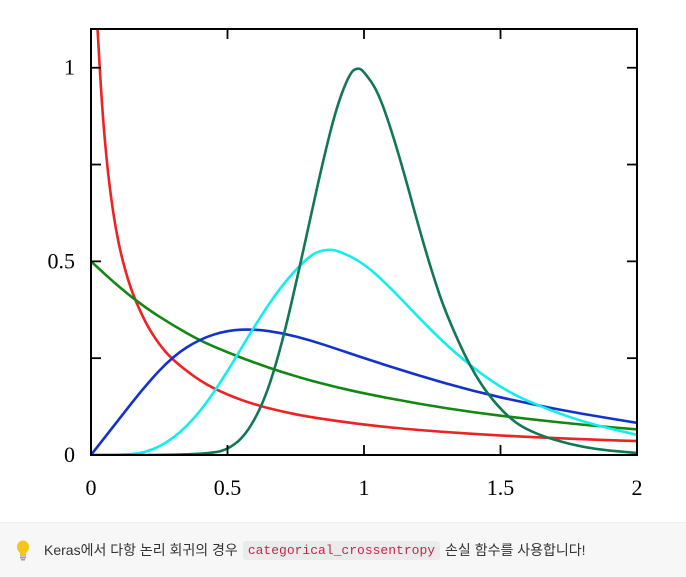 Image resolution: width=686 pixels, height=577 pixels. What do you see at coordinates (515, 550) in the screenshot?
I see `tip-text-after: 손실 함수를 사용합니다!` at bounding box center [515, 550].